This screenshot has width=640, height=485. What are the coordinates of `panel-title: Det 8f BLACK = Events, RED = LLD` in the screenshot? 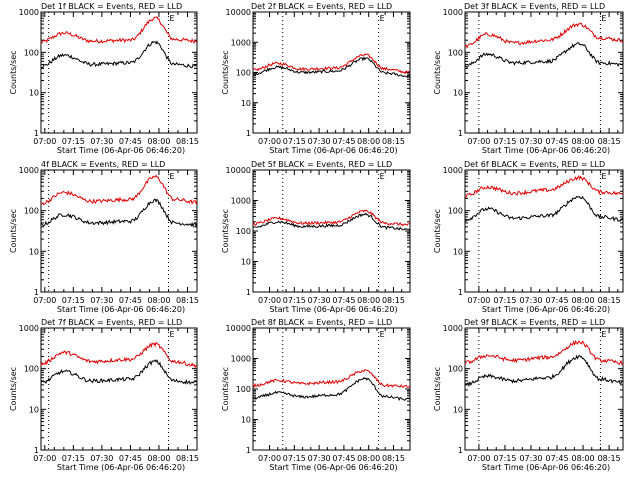 It's located at (321, 322).